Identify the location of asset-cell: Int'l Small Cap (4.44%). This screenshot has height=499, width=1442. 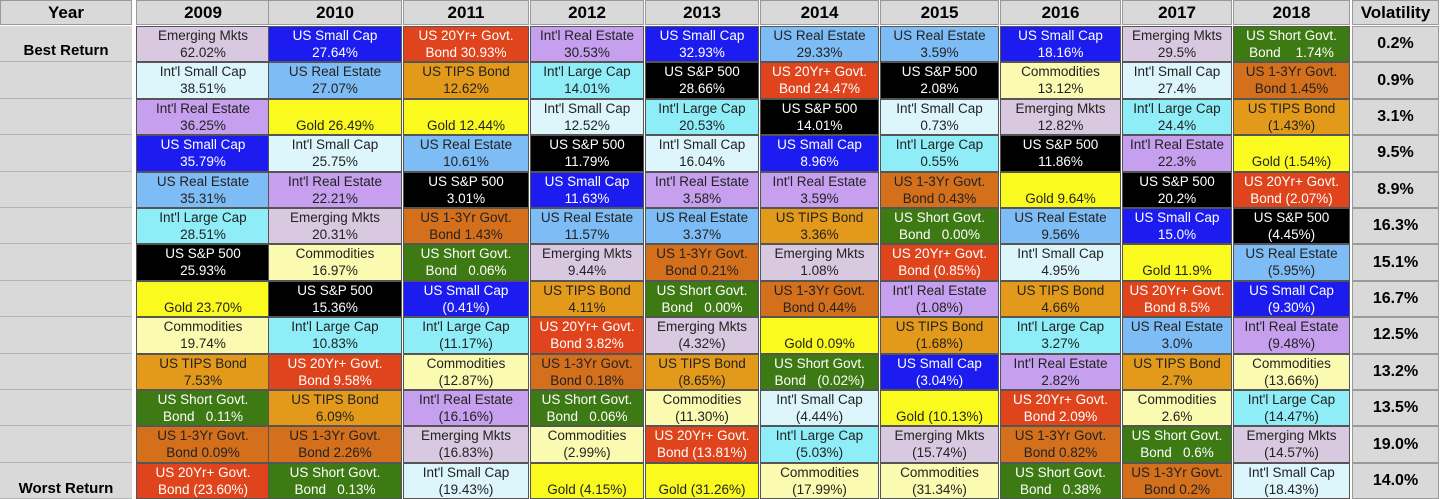
(819, 408).